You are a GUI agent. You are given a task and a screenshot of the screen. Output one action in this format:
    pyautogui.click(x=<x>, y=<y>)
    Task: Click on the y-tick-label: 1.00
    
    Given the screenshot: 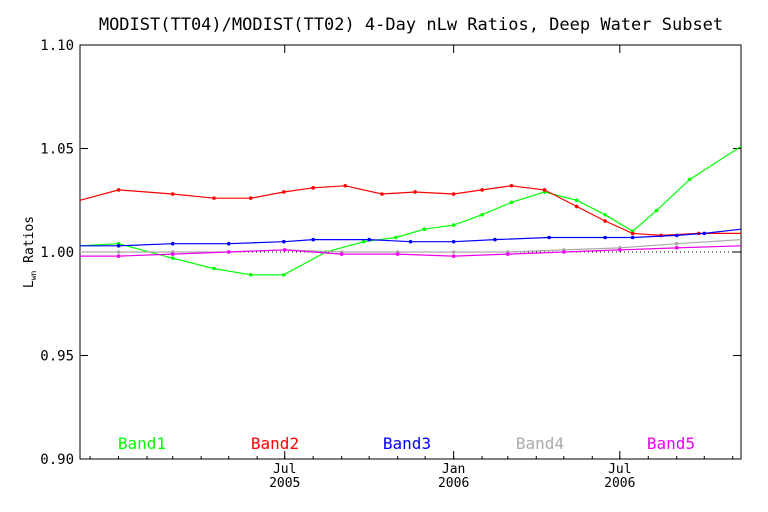 What is the action you would take?
    pyautogui.click(x=57, y=253)
    